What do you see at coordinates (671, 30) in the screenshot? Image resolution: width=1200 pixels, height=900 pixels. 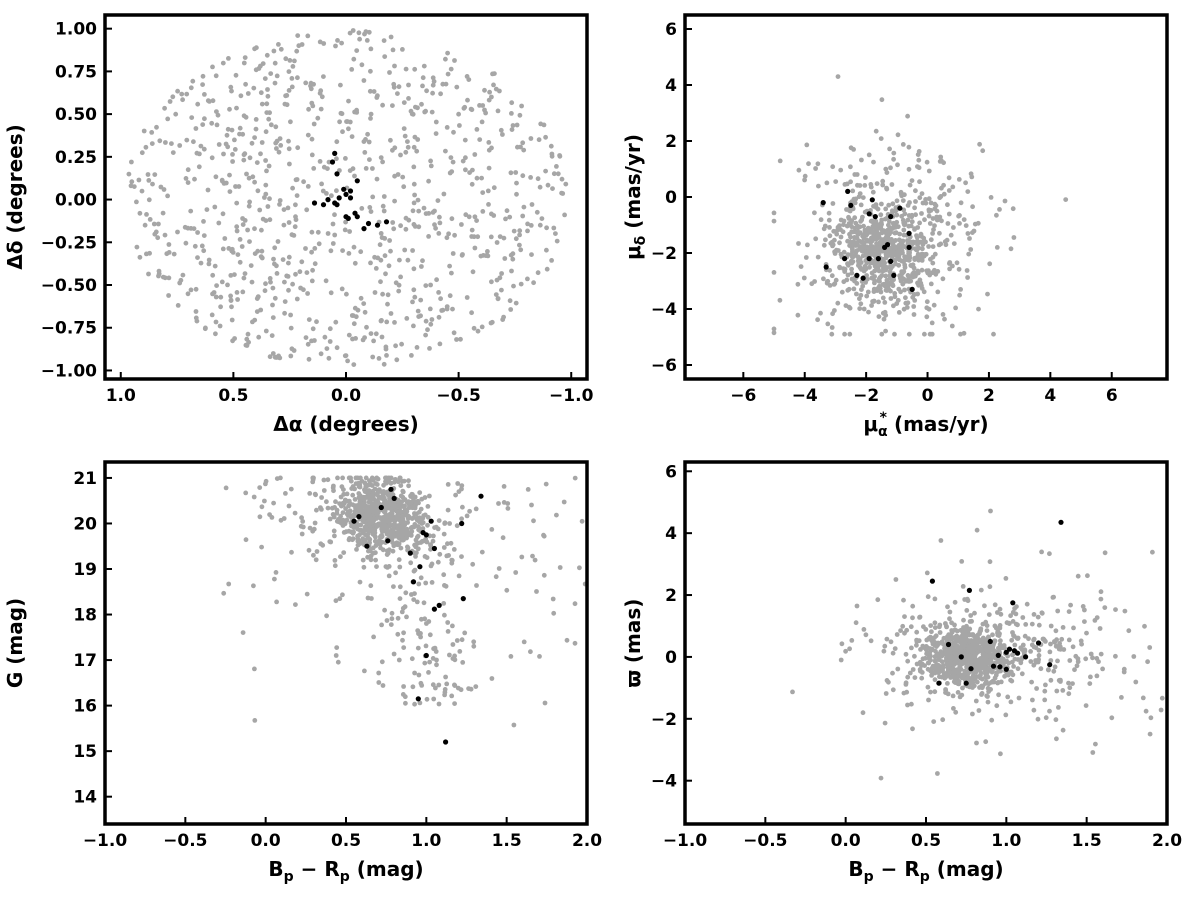 I see `y-tick-label: 6` at bounding box center [671, 30].